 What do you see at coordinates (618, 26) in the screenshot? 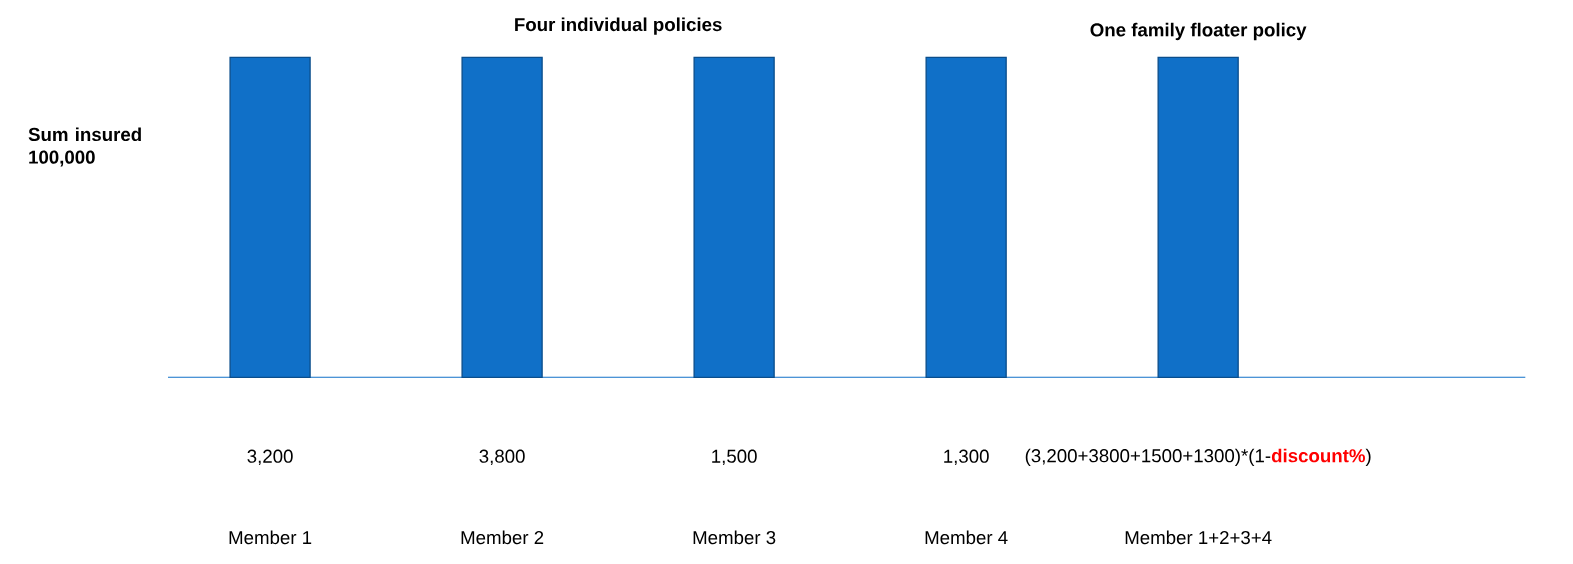
I see `text: Four individual policies` at bounding box center [618, 26].